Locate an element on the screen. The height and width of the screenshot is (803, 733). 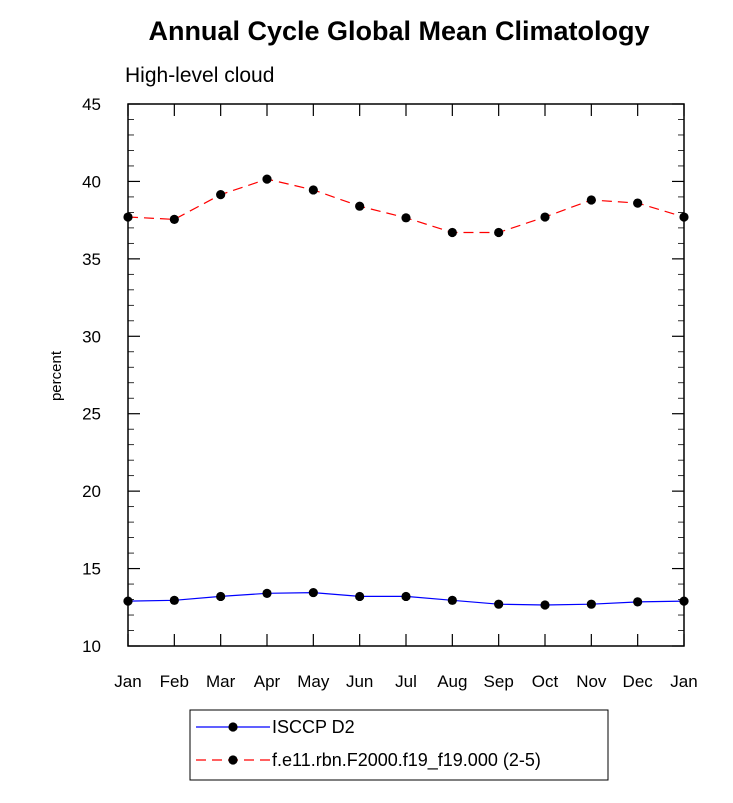
chart-subtitle: High-level cloud is located at coordinates (199, 75).